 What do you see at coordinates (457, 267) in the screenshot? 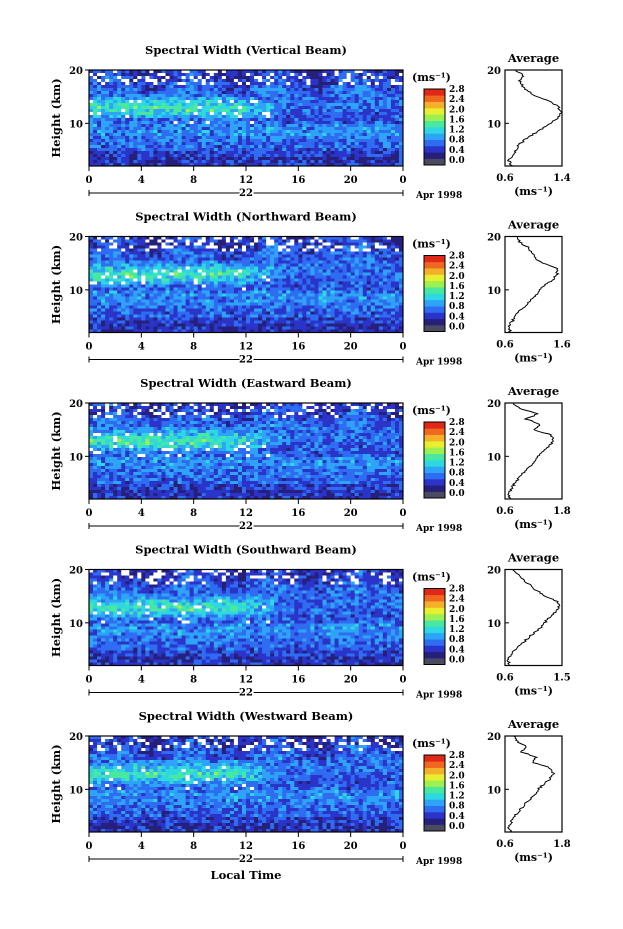
I see `colorbar-tick-label: 2.4` at bounding box center [457, 267].